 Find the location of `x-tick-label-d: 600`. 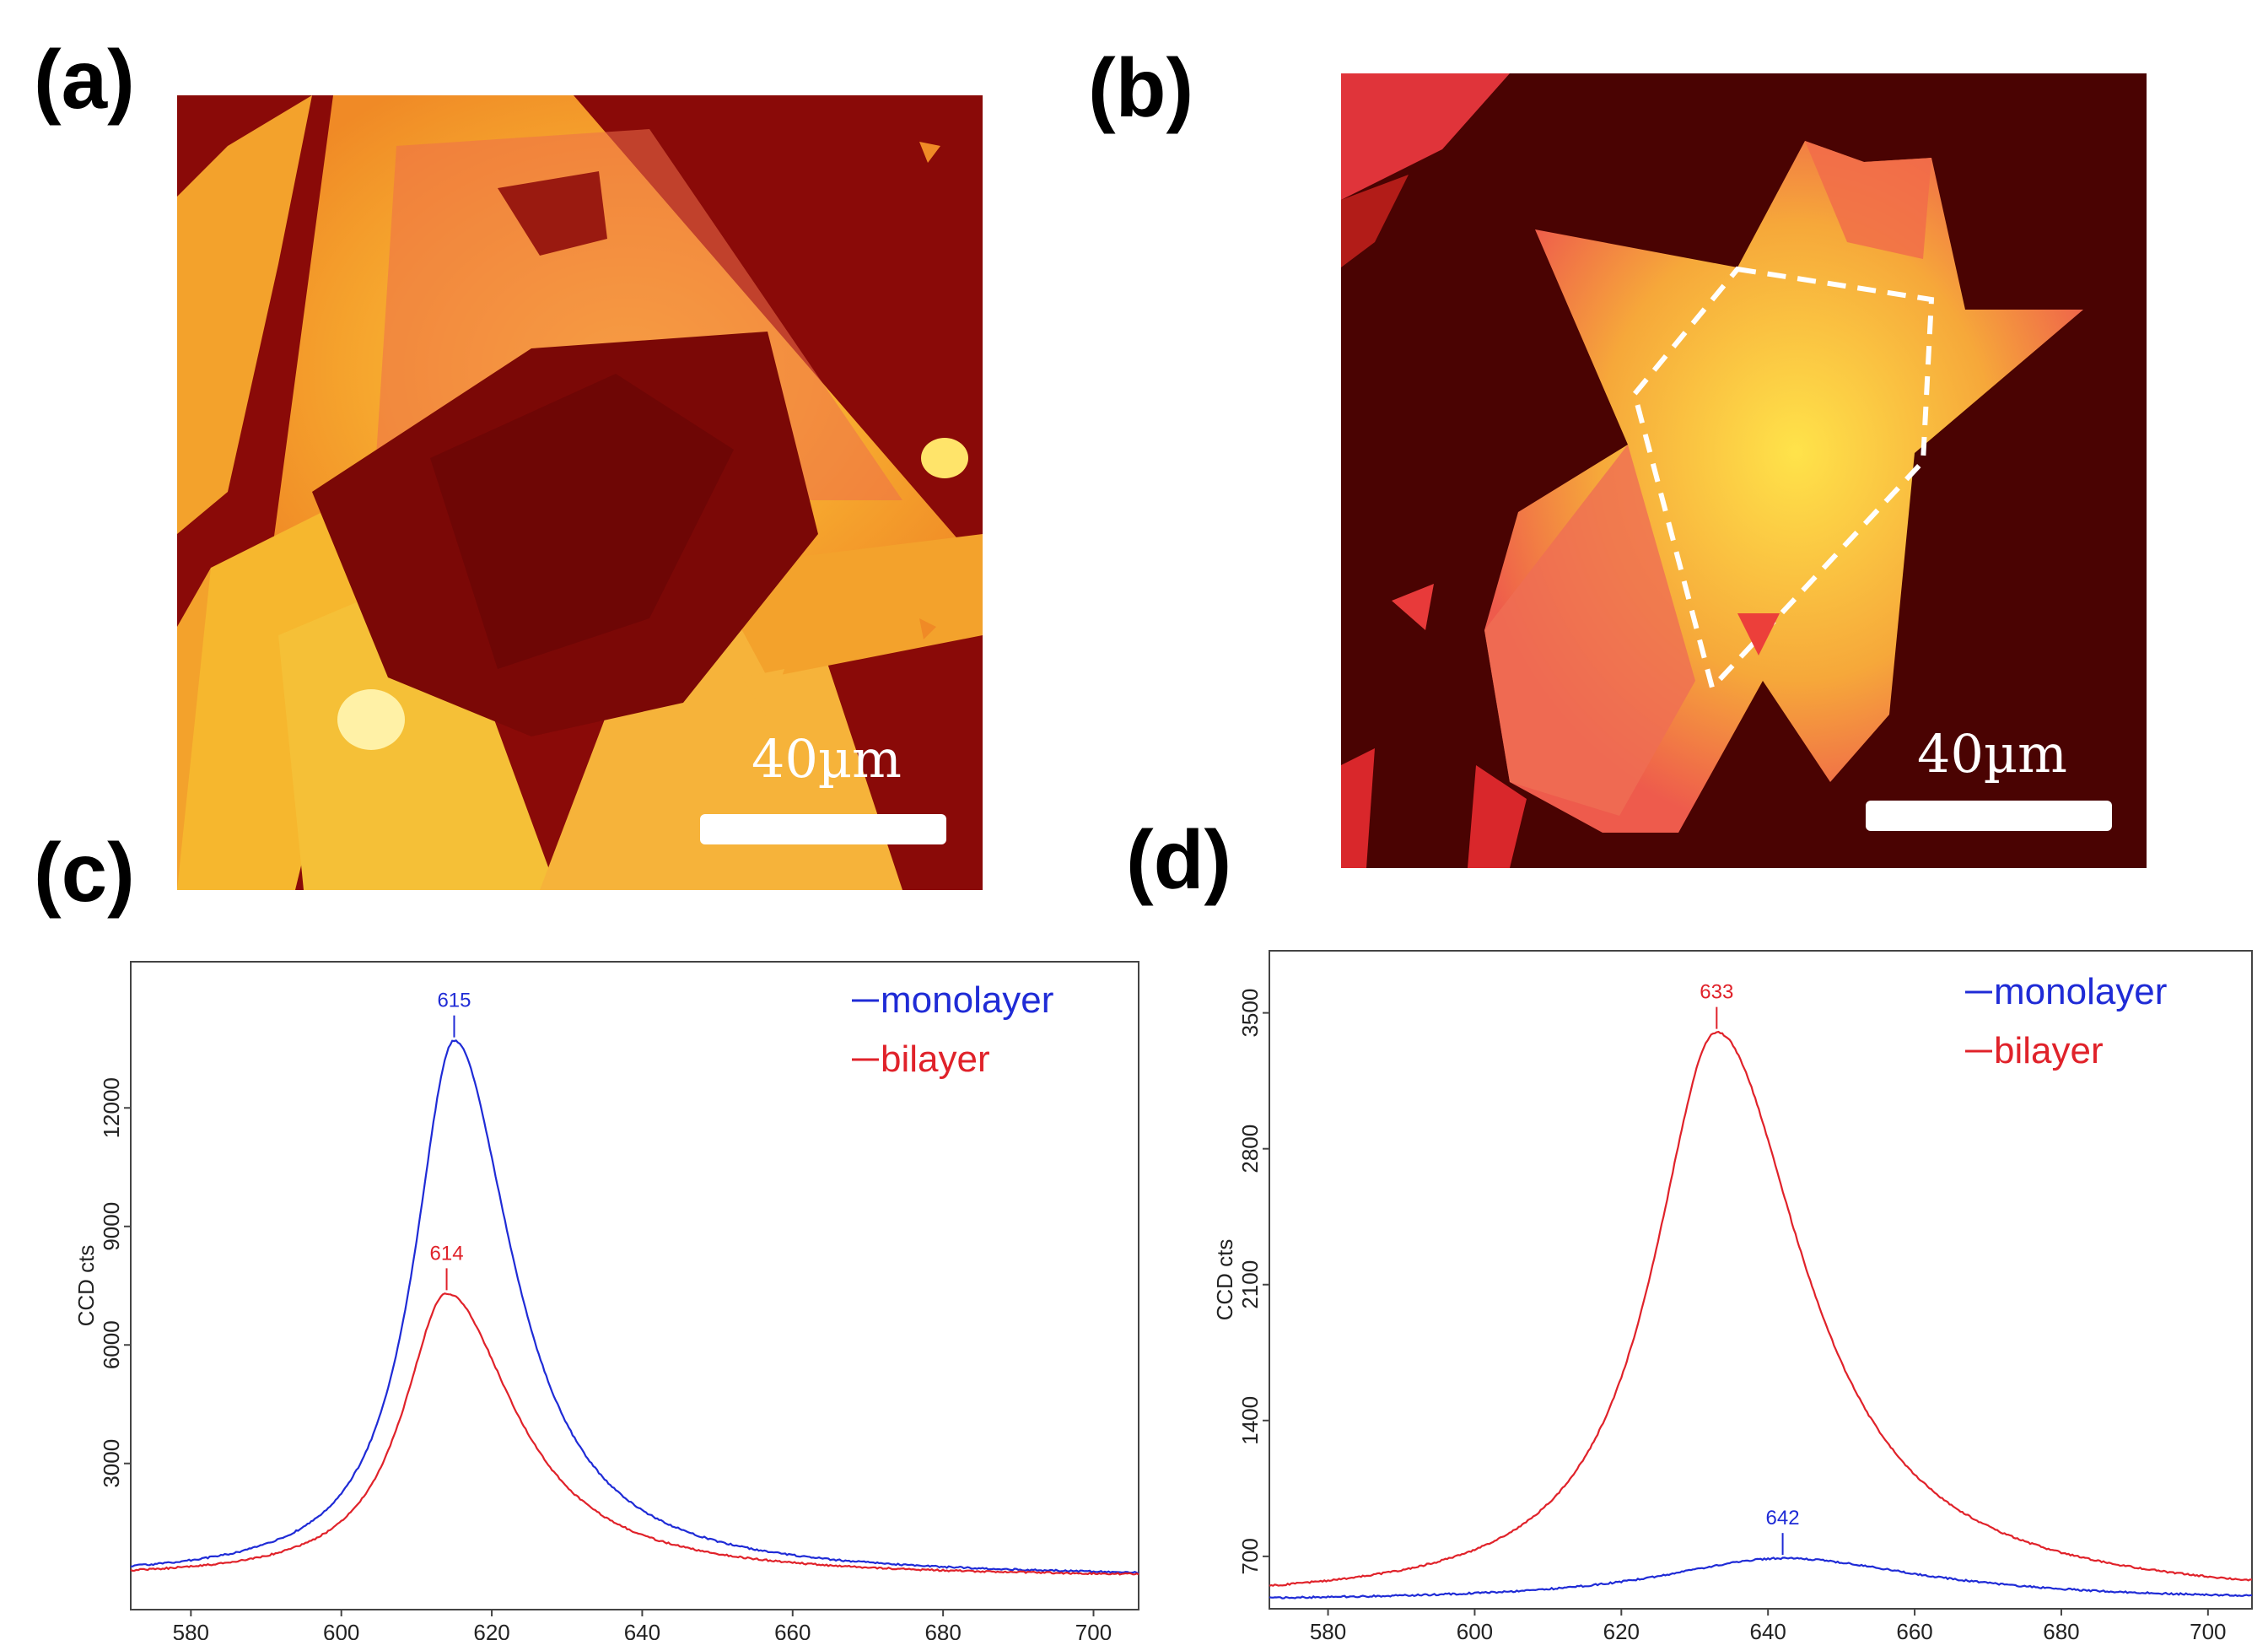

x-tick-label-d: 600 is located at coordinates (1475, 1629).